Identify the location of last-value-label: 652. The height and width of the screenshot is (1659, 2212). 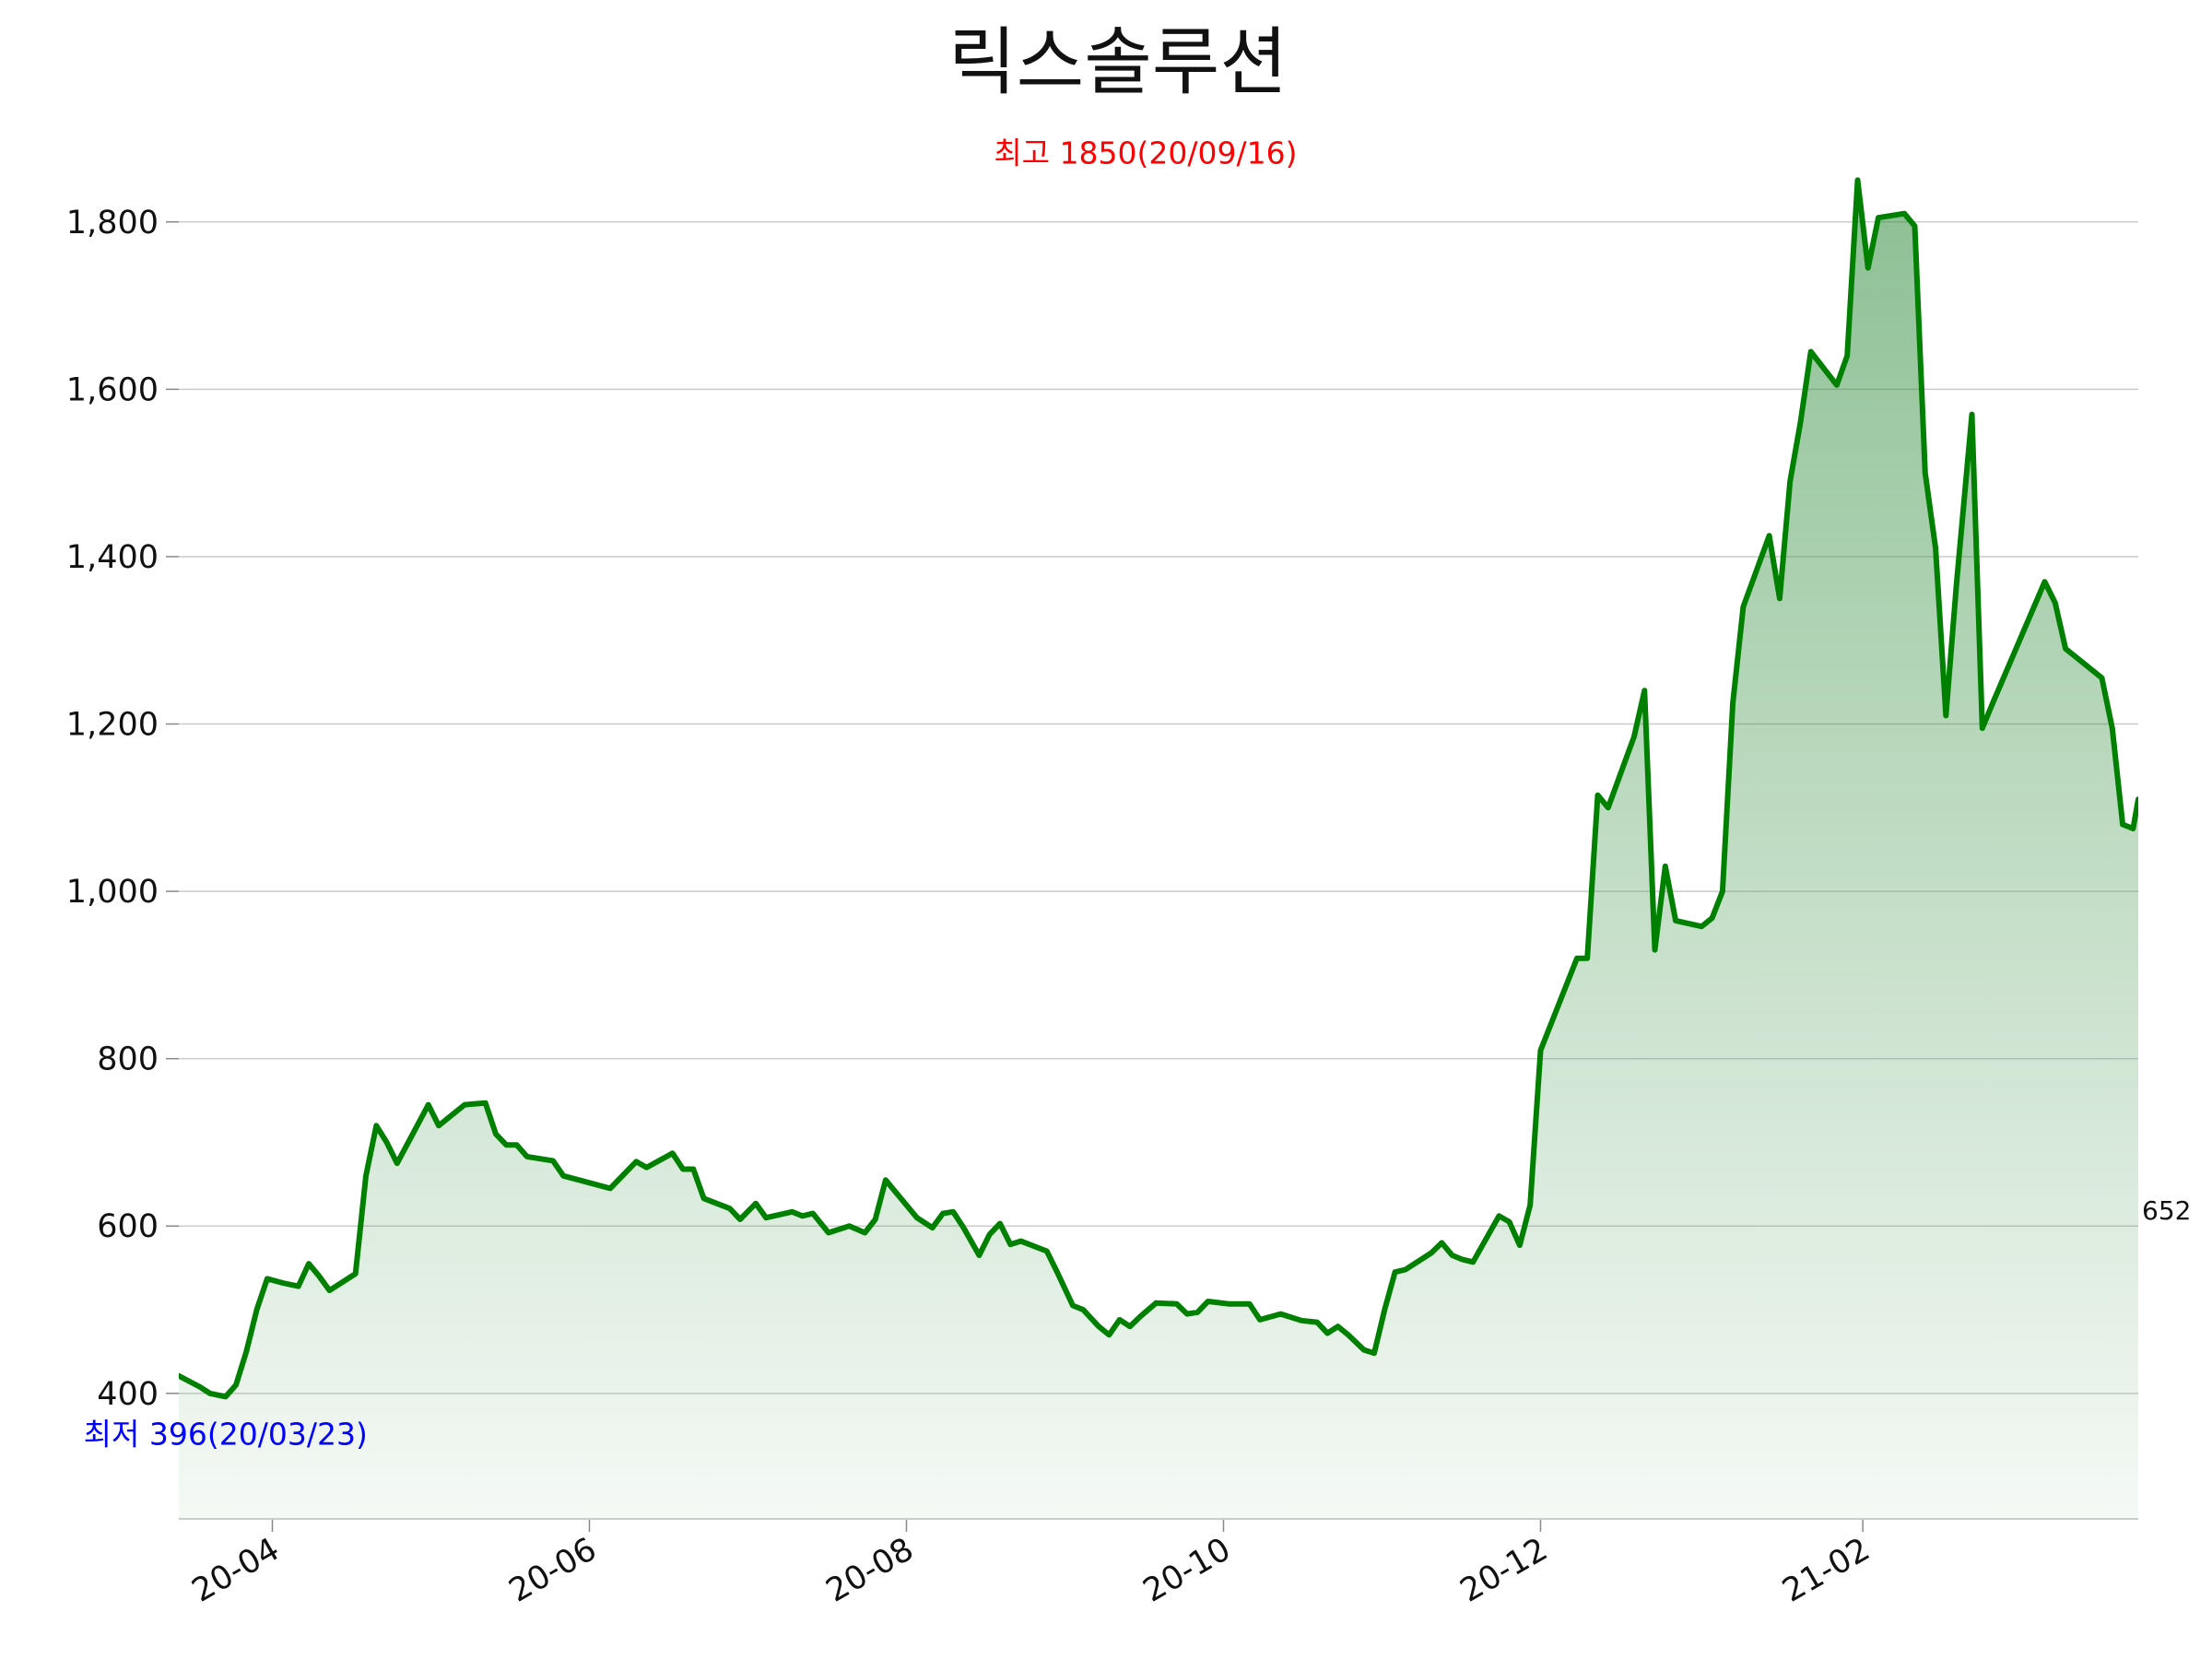
(2166, 1210).